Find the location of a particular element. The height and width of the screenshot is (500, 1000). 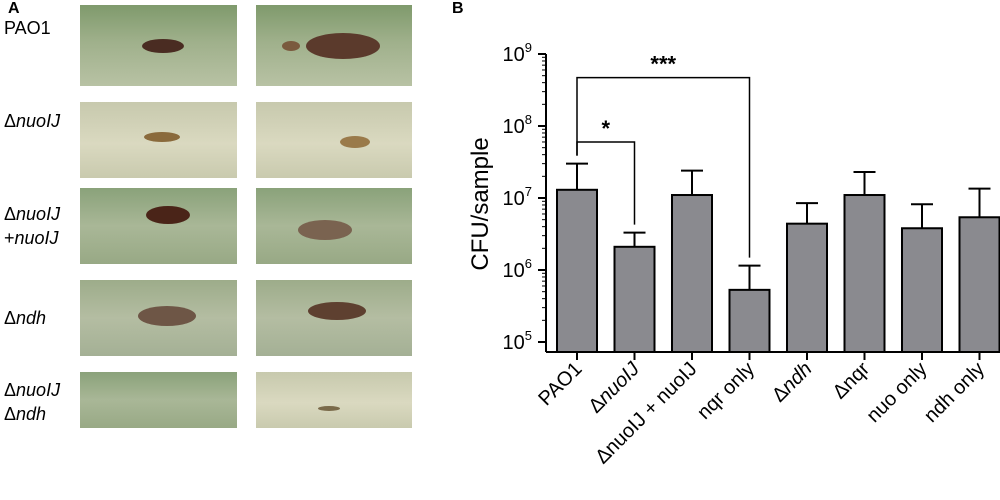

y-tick-label: 10⁶ is located at coordinates (517, 269).